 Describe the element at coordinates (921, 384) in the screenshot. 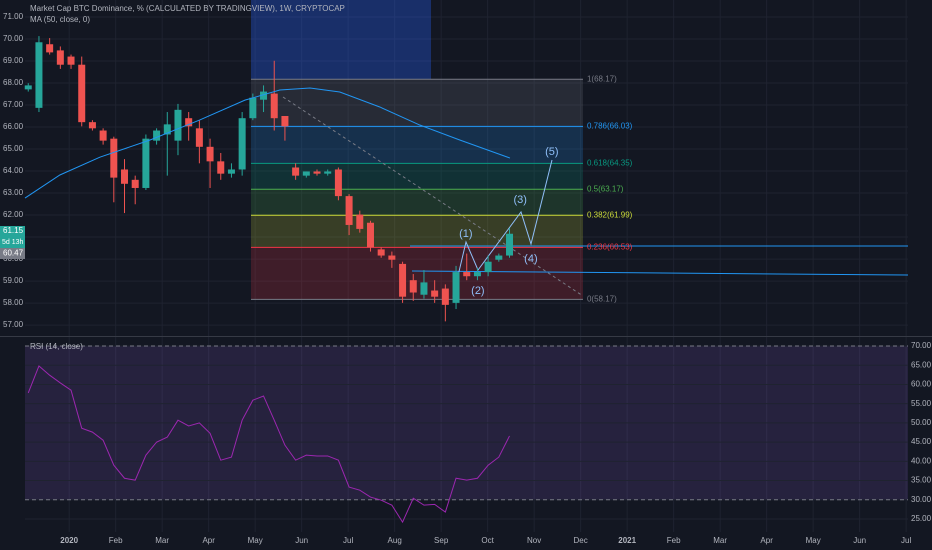

I see `y-tick-label: 60.00` at that location.